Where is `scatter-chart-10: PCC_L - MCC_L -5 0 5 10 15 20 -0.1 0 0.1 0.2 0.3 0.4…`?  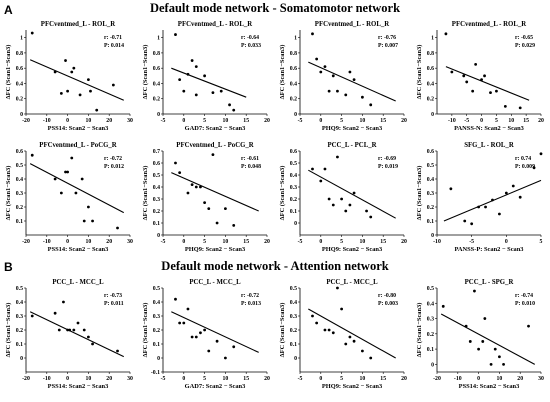
scatter-chart-10: PCC_L - MCC_L -5 0 5 10 15 20 -0.1 0 0.1 0.2 0.3 0.4… is located at coordinates (206, 334).